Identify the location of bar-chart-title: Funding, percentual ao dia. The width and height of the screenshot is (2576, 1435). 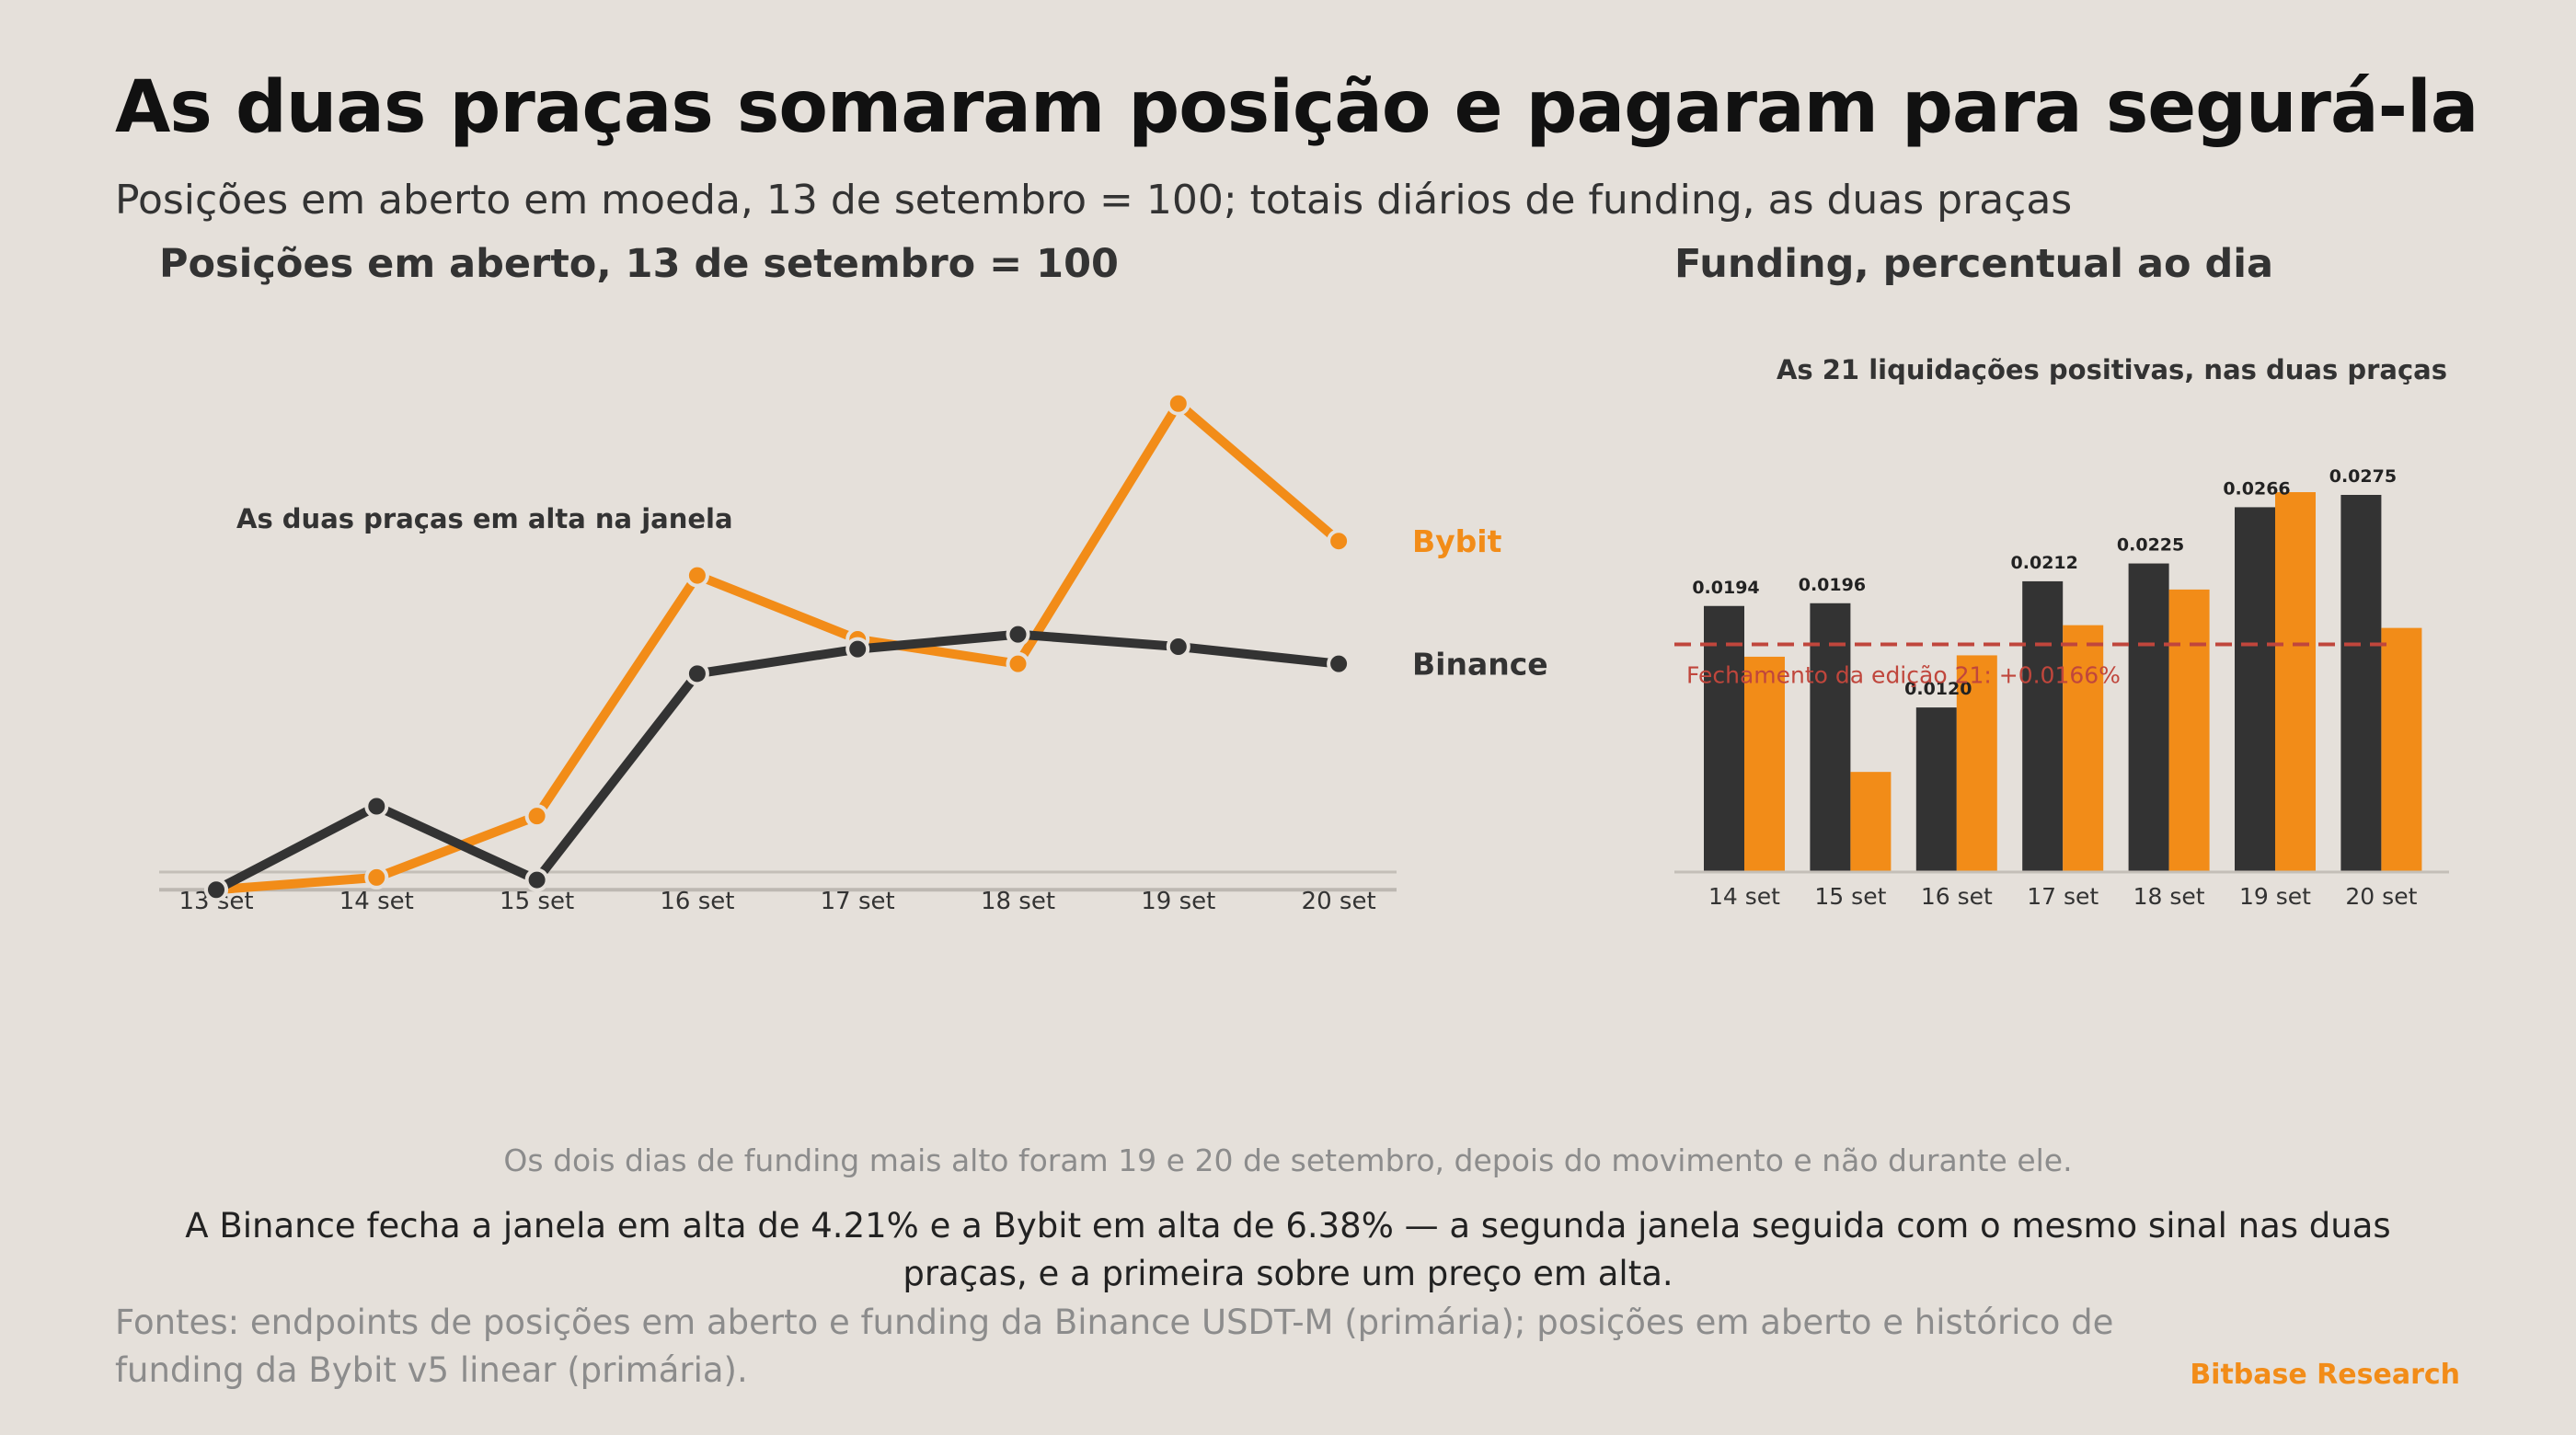
(1974, 264).